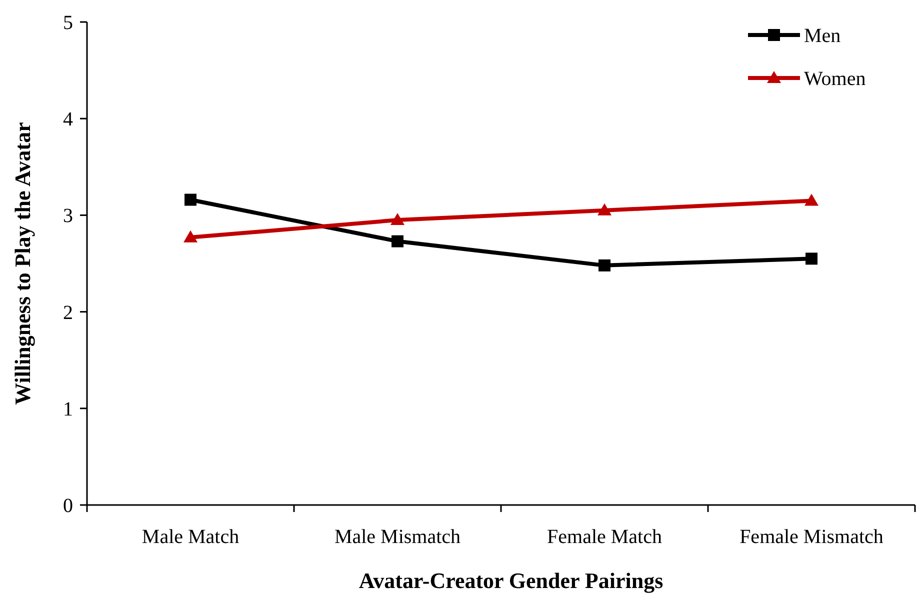  I want to click on x-tick-label: Female Match, so click(604, 537).